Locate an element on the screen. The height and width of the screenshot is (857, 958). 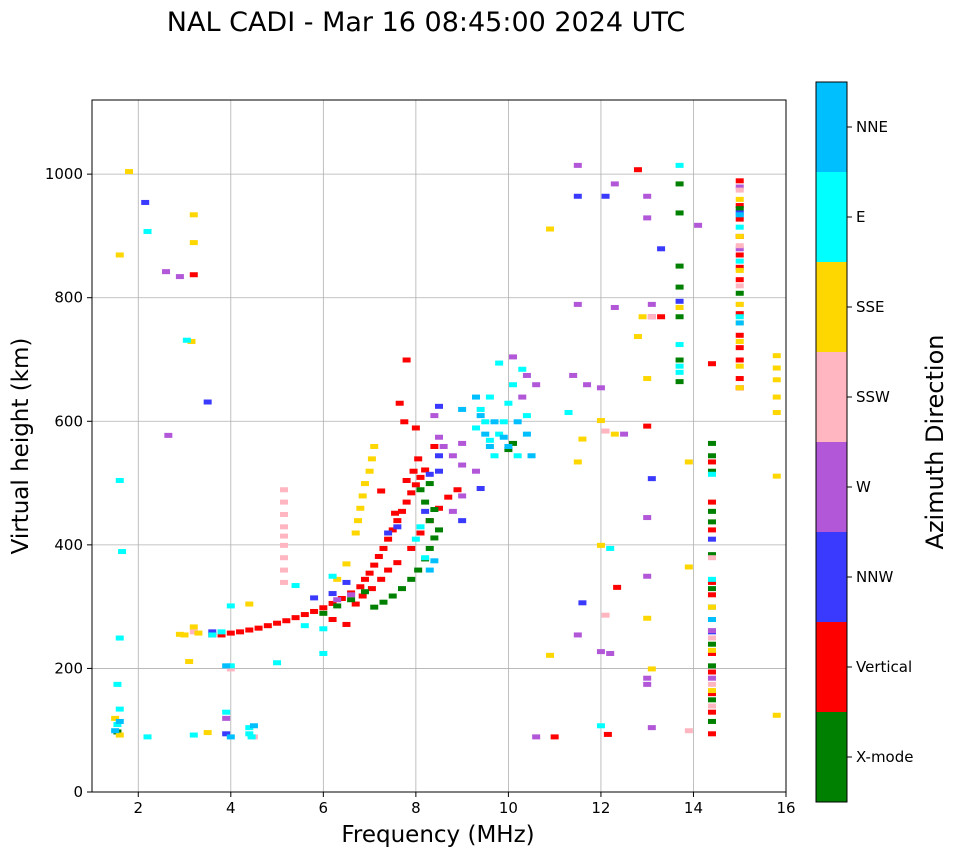
colorbar-tick-label: X-mode is located at coordinates (884, 757).